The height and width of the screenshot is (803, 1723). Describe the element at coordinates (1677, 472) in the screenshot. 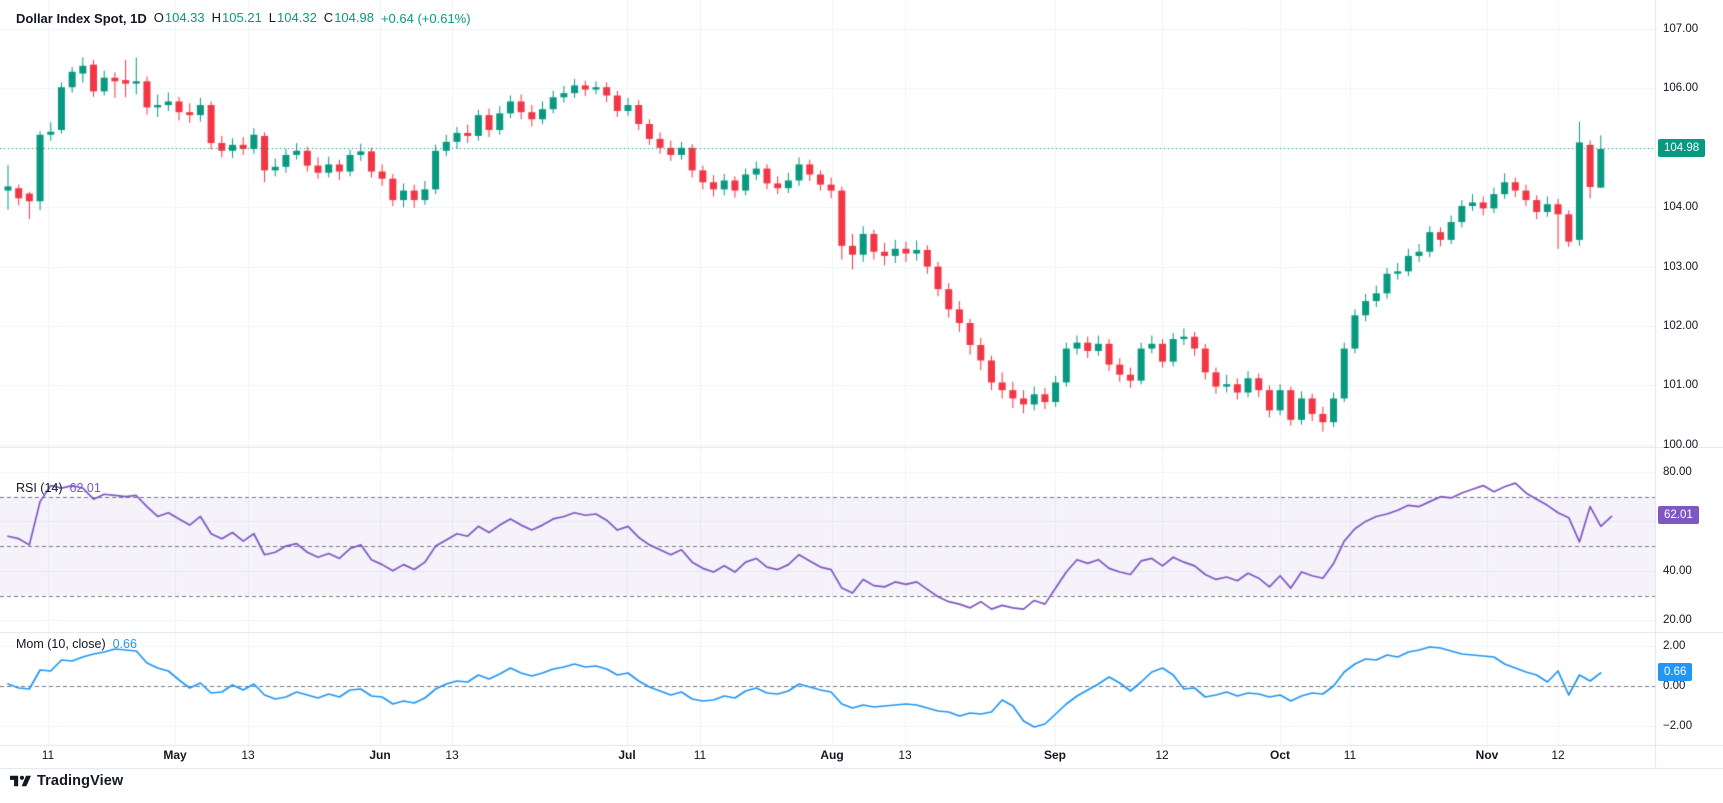

I see `rsi-axis-tick: 80.00` at that location.